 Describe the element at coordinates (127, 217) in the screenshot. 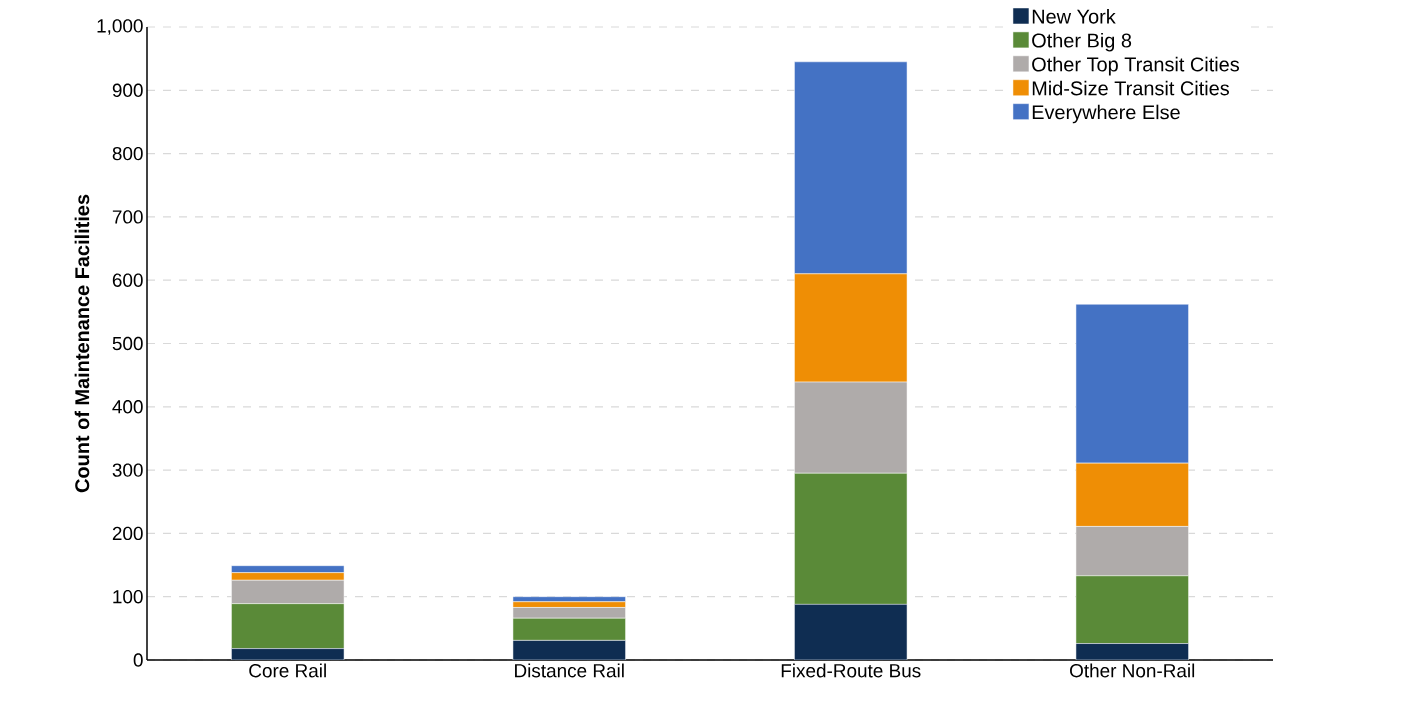

I see `y-tick-label: 700` at that location.